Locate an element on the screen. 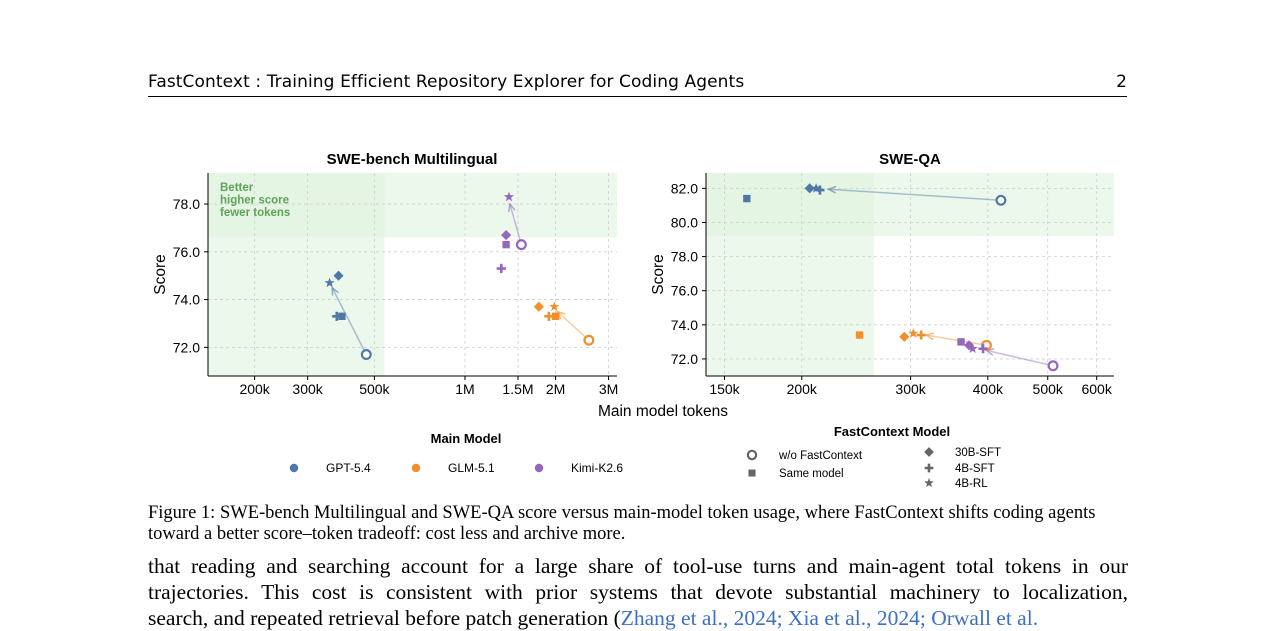 Image resolution: width=1275 pixels, height=631 pixels. point-glm-5-1-circle is located at coordinates (589, 340).